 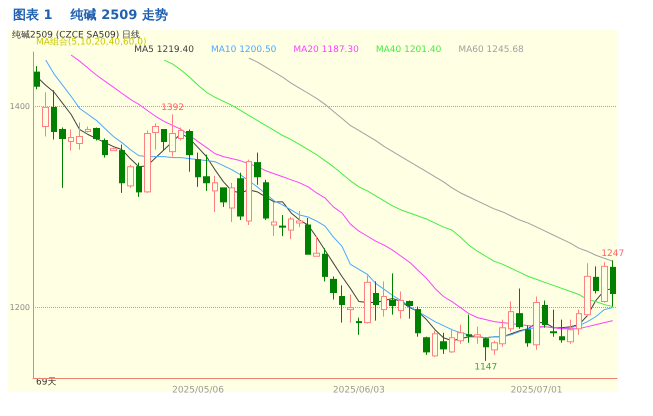 I want to click on annotation: 1392, so click(x=172, y=107).